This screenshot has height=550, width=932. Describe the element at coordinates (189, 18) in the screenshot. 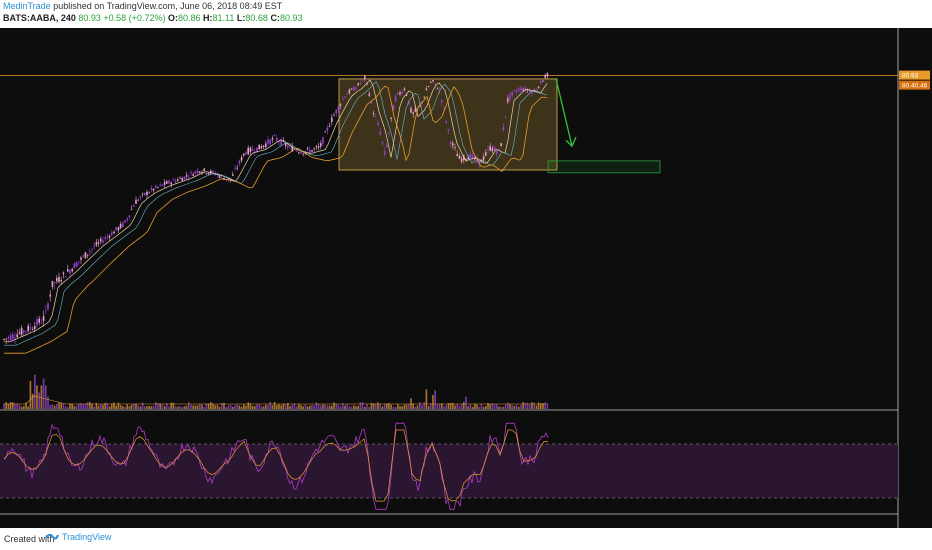

I see `open-value: 80.86` at that location.